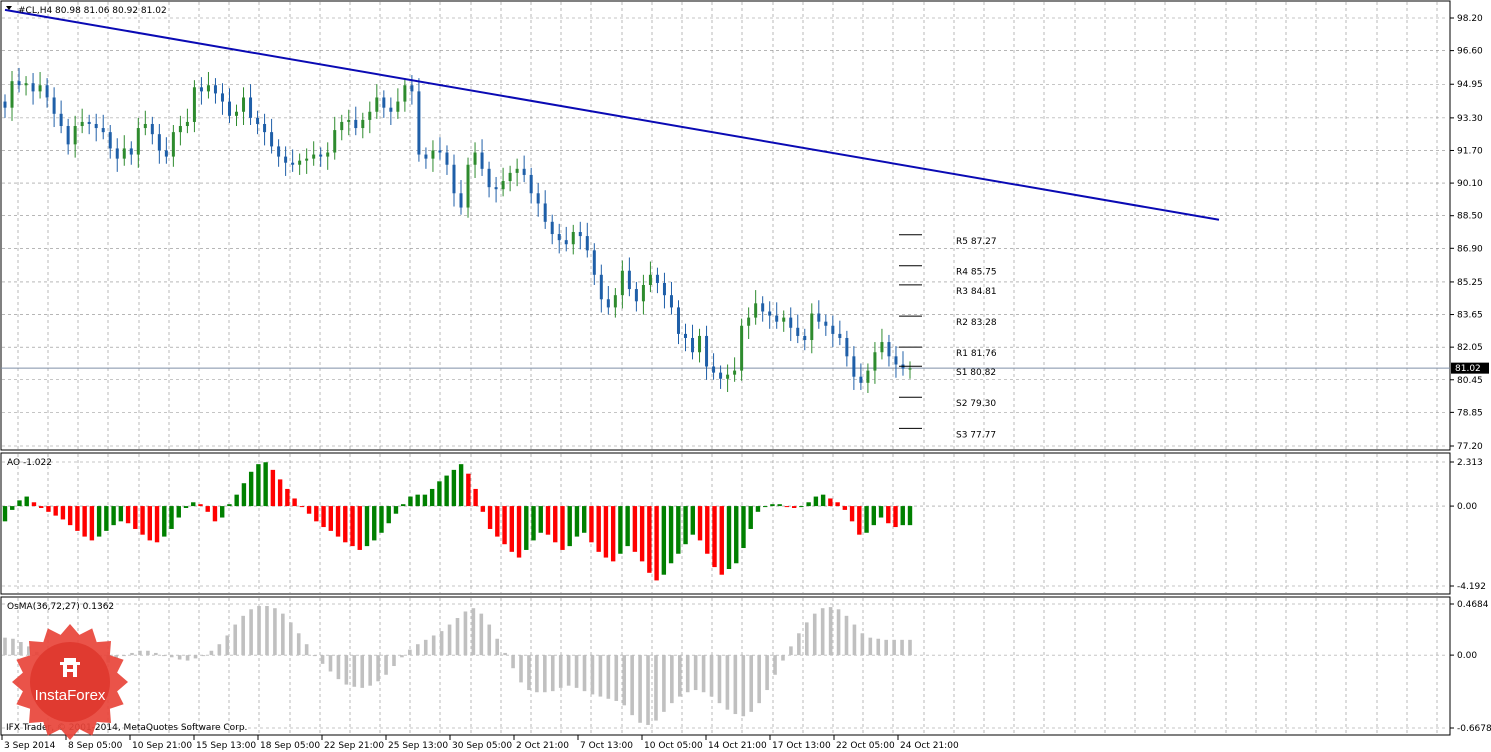 The image size is (1491, 752). Describe the element at coordinates (9, 8) in the screenshot. I see `chart-menu-icon` at that location.